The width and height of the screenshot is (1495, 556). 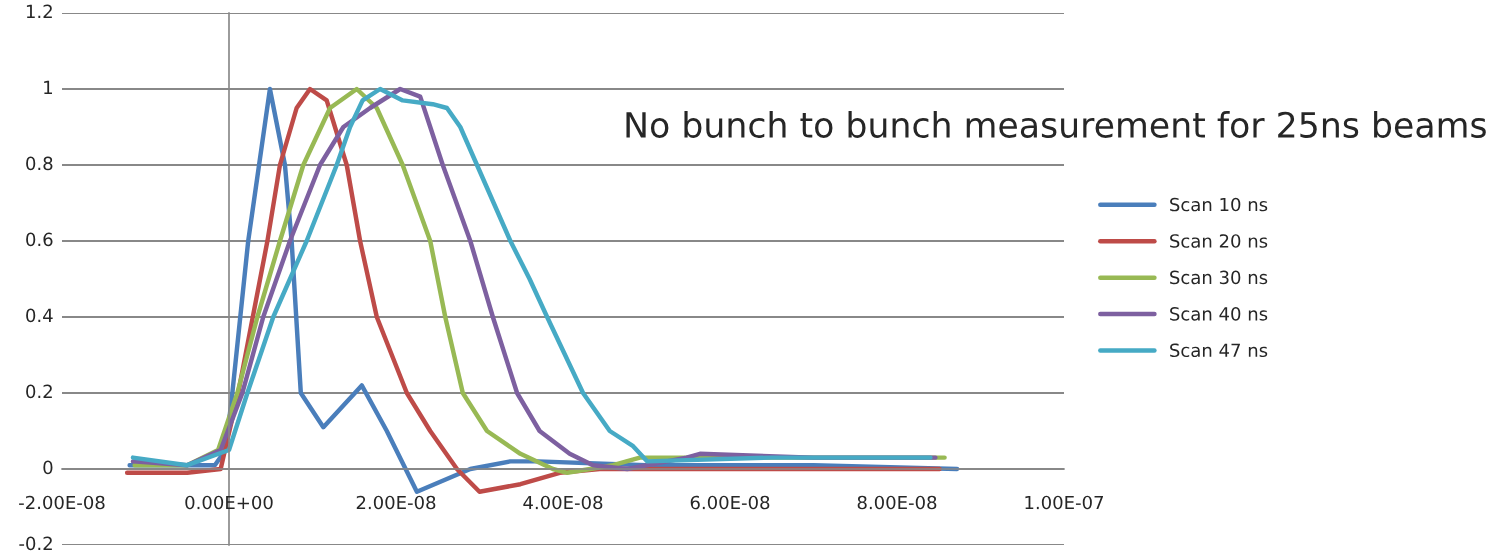 What do you see at coordinates (897, 502) in the screenshot?
I see `x-tick-label: 8.00E-08` at bounding box center [897, 502].